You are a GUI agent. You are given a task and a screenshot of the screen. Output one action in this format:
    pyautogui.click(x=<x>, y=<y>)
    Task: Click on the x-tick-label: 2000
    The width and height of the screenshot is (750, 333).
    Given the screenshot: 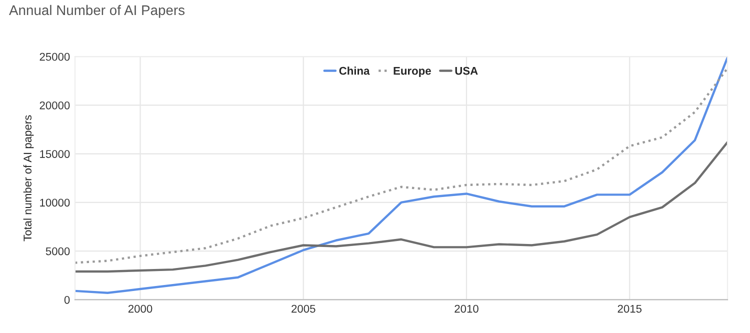 What is the action you would take?
    pyautogui.click(x=140, y=308)
    